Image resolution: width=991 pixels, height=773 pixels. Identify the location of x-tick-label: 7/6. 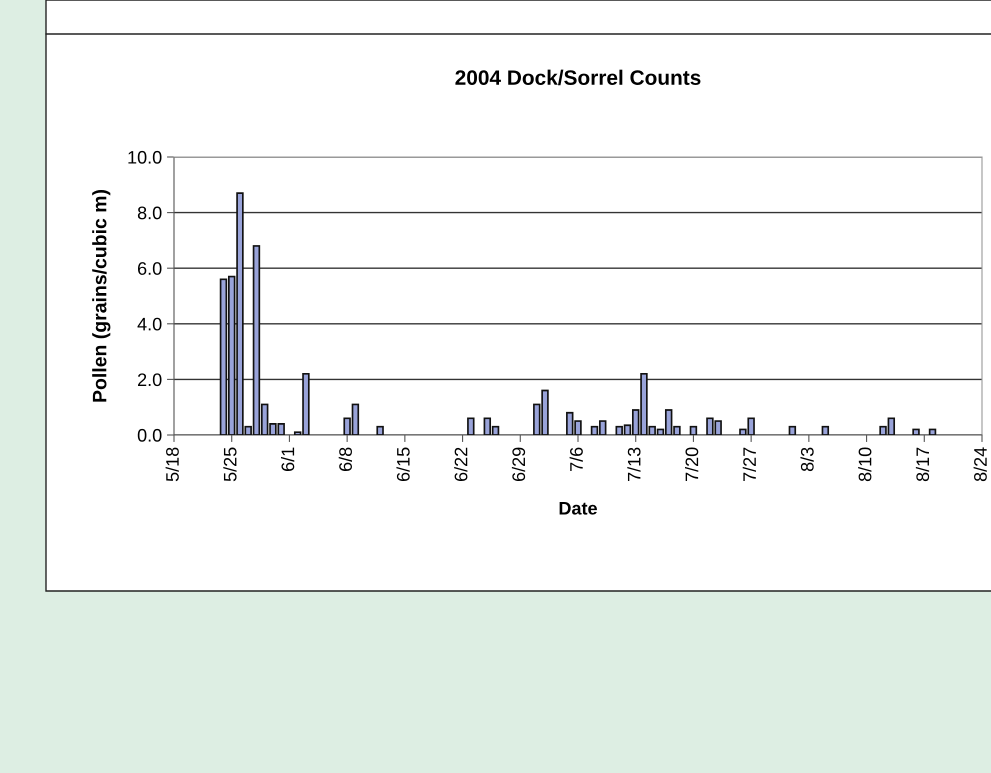
(576, 459).